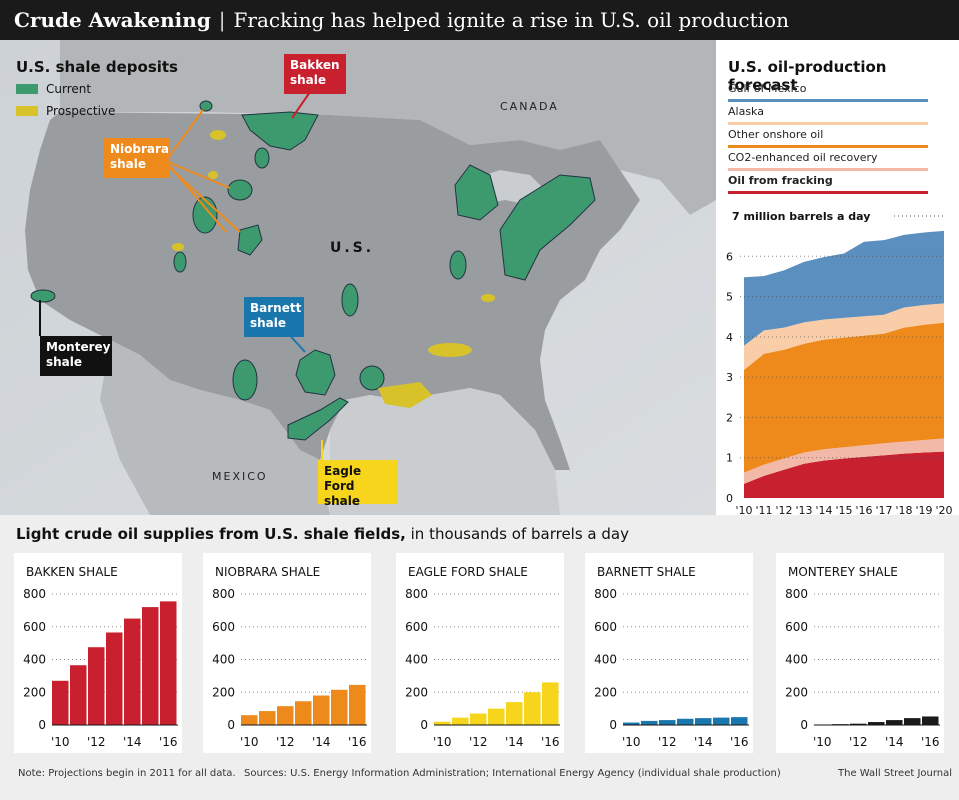 The width and height of the screenshot is (959, 800). What do you see at coordinates (863, 509) in the screenshot?
I see `forecast-xtick-label: '16` at bounding box center [863, 509].